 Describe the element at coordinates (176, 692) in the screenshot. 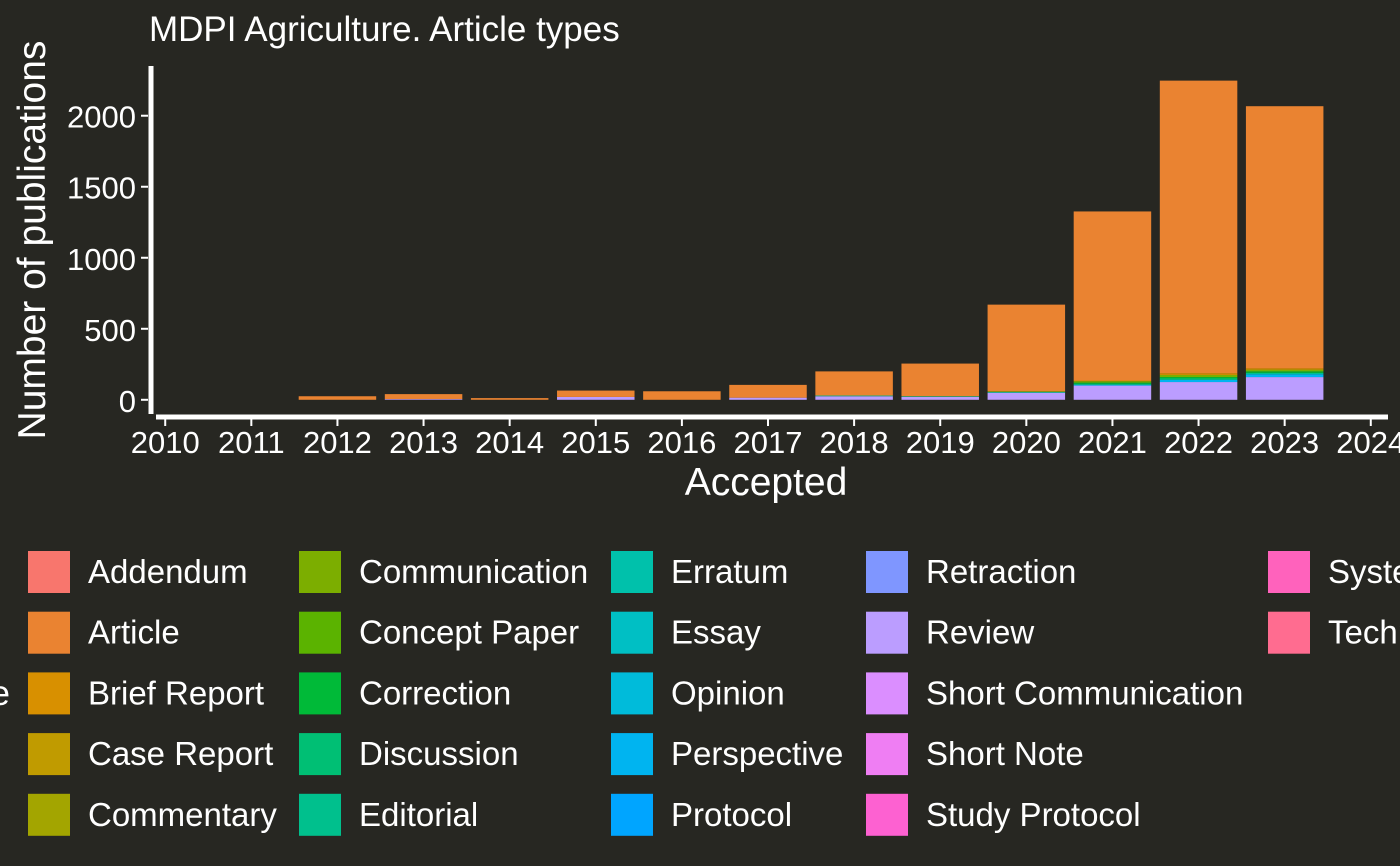

I see `legend-label: Brief Report` at that location.